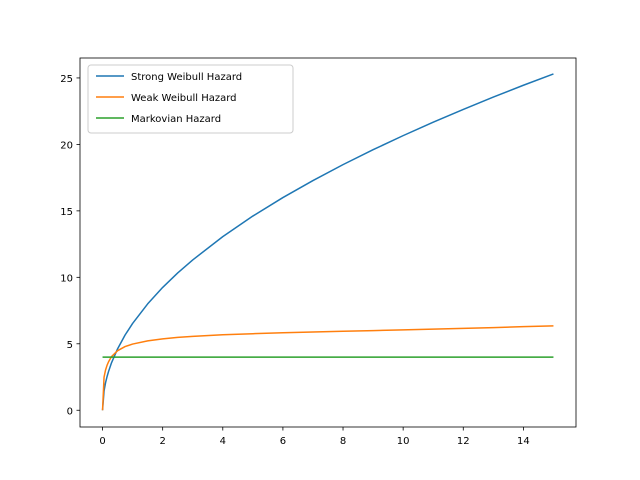 This screenshot has height=480, width=640. Describe the element at coordinates (343, 441) in the screenshot. I see `x-tick-label: 8` at that location.